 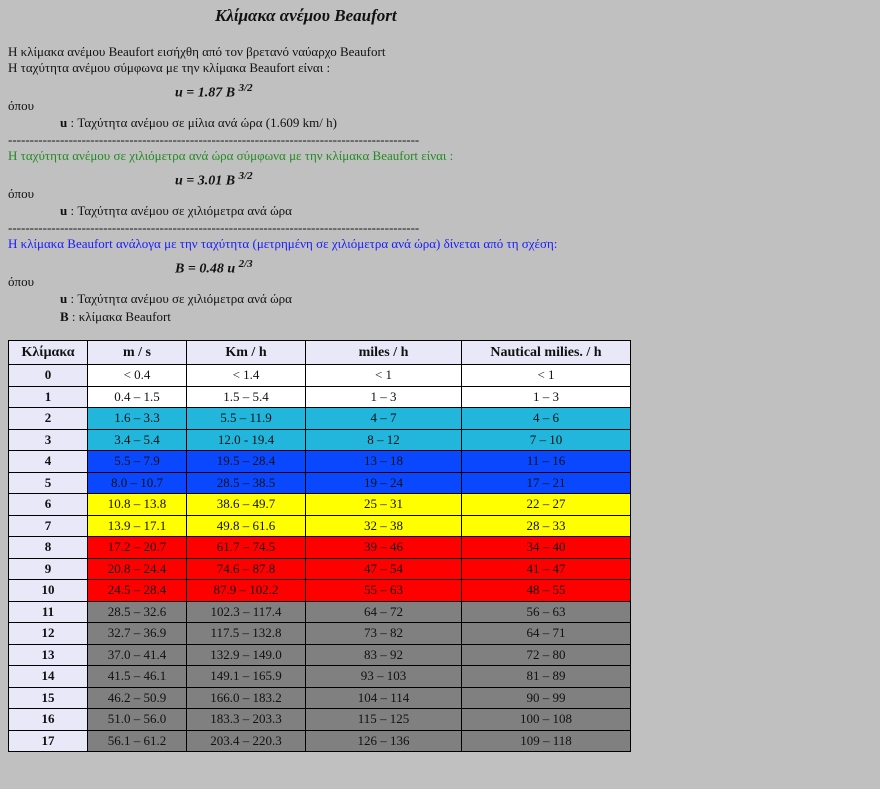 What do you see at coordinates (319, 568) in the screenshot?
I see `table-row: 9 20.8 – 24.4 74.6 – 87.8 47 – 54 41 – 47` at bounding box center [319, 568].